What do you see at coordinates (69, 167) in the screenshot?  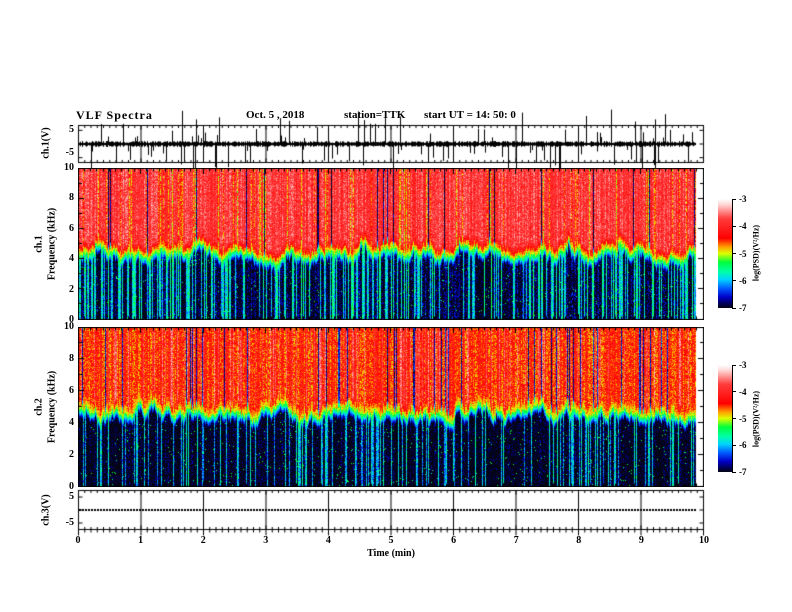 I see `ch1-spec-ytick-label: 10` at bounding box center [69, 167].